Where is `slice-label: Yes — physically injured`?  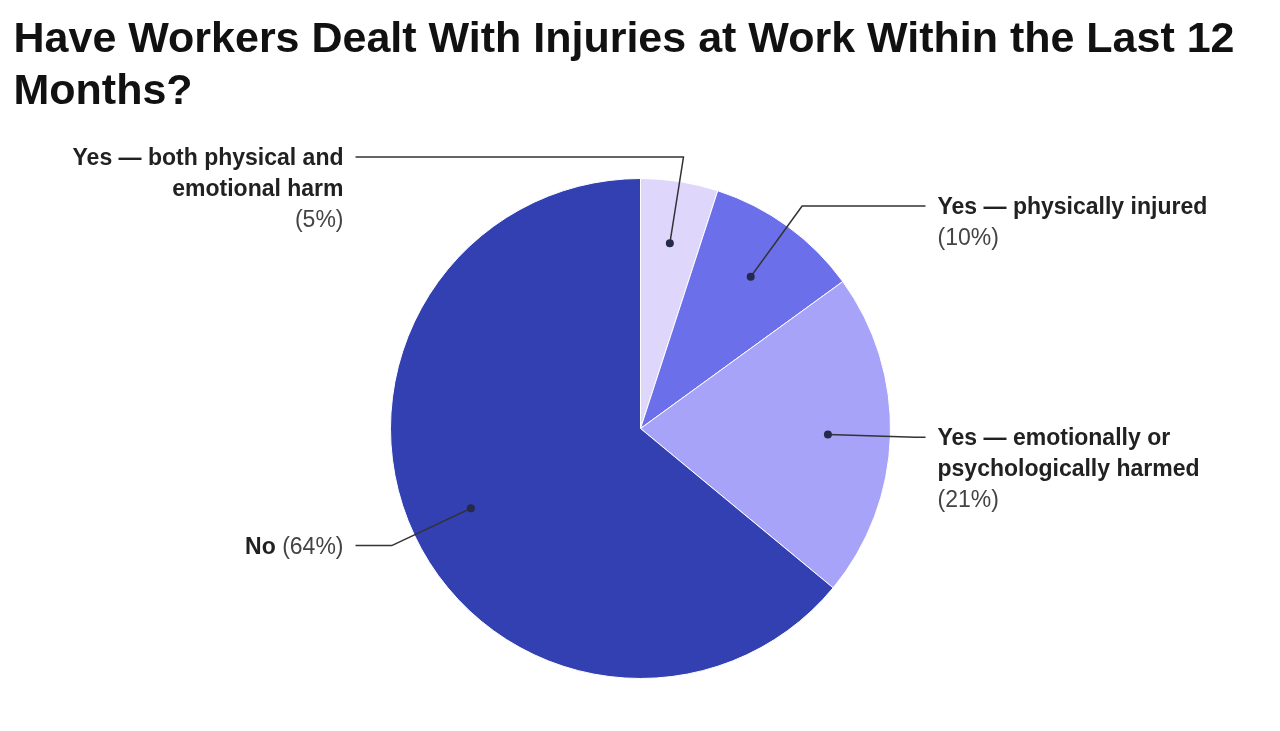
slice-label: Yes — physically injured is located at coordinates (1072, 206).